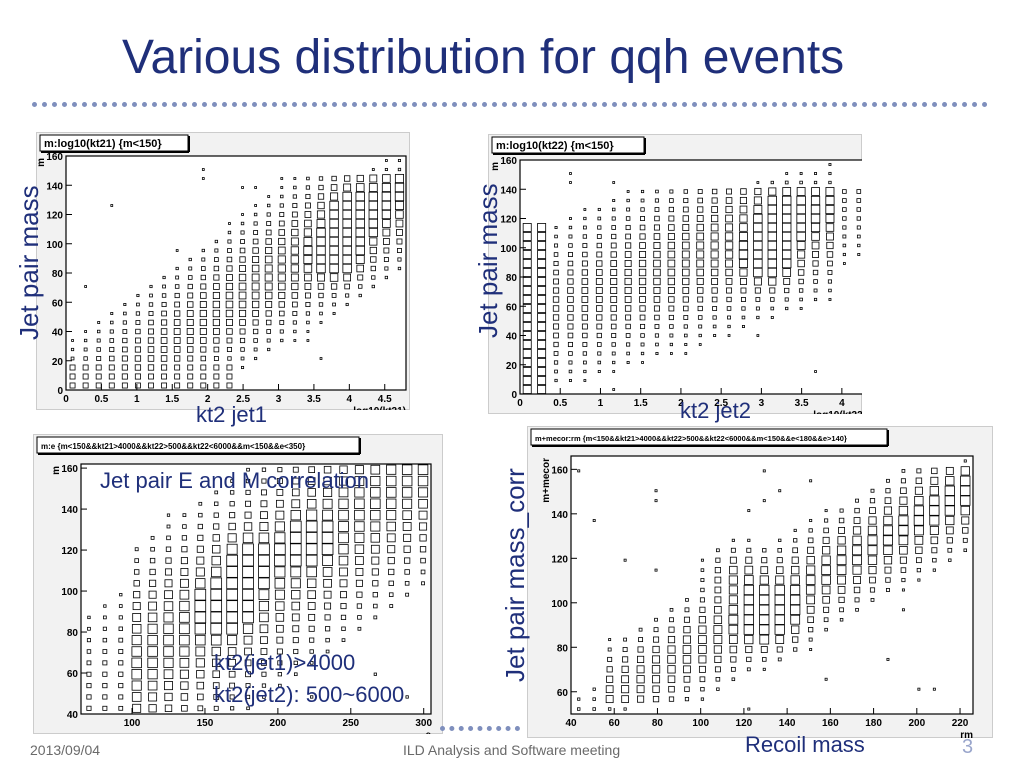 Image resolution: width=1024 pixels, height=768 pixels. Describe the element at coordinates (916, 723) in the screenshot. I see `x-tick-label: 200` at that location.